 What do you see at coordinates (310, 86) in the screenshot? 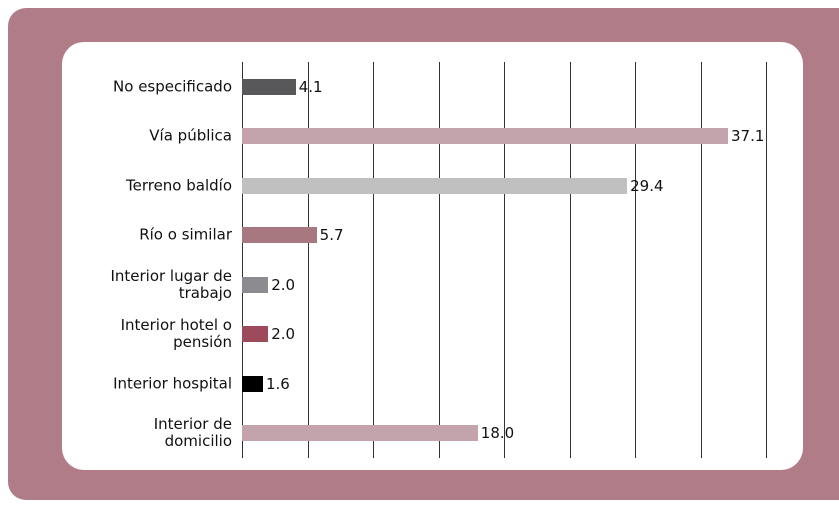
I see `value-label: 4.1` at bounding box center [310, 86].